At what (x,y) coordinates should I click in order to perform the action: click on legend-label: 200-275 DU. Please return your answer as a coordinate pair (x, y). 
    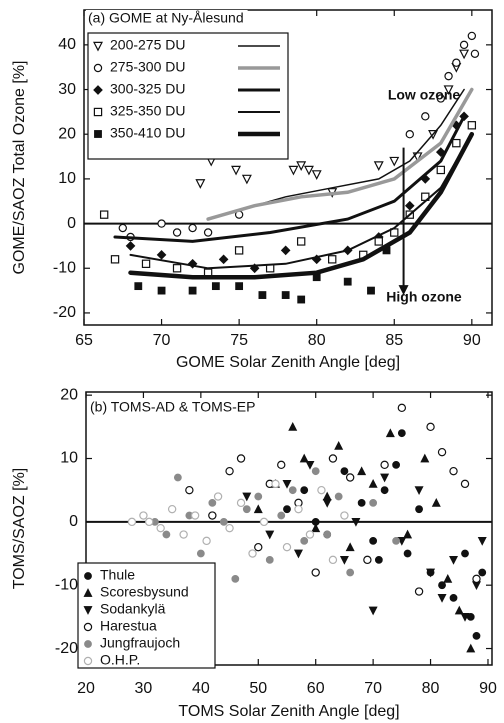
    Looking at the image, I should click on (148, 45).